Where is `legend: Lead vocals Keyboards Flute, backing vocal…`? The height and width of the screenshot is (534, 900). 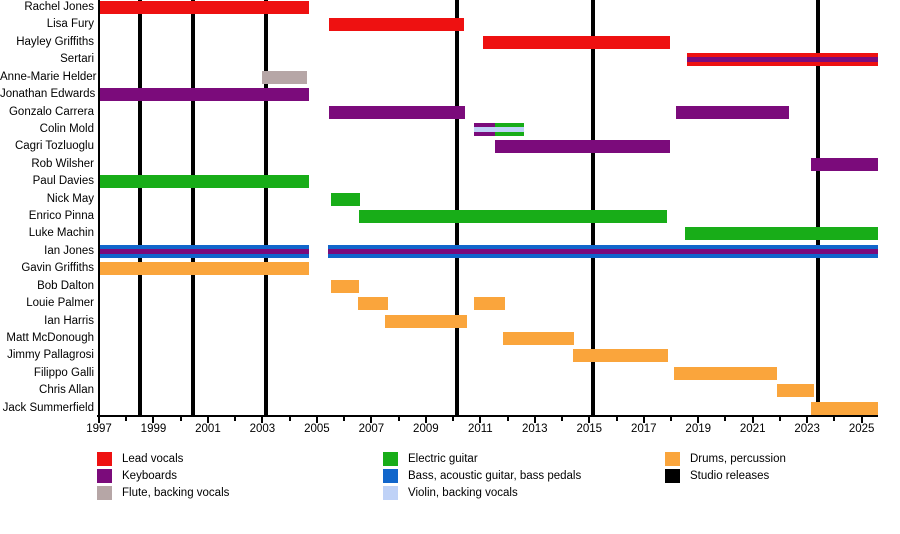
legend: Lead vocals Keyboards Flute, backing vocal… is located at coordinates (450, 482).